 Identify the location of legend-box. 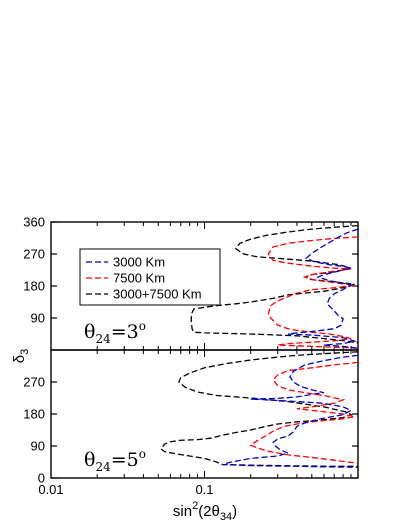
(150, 277).